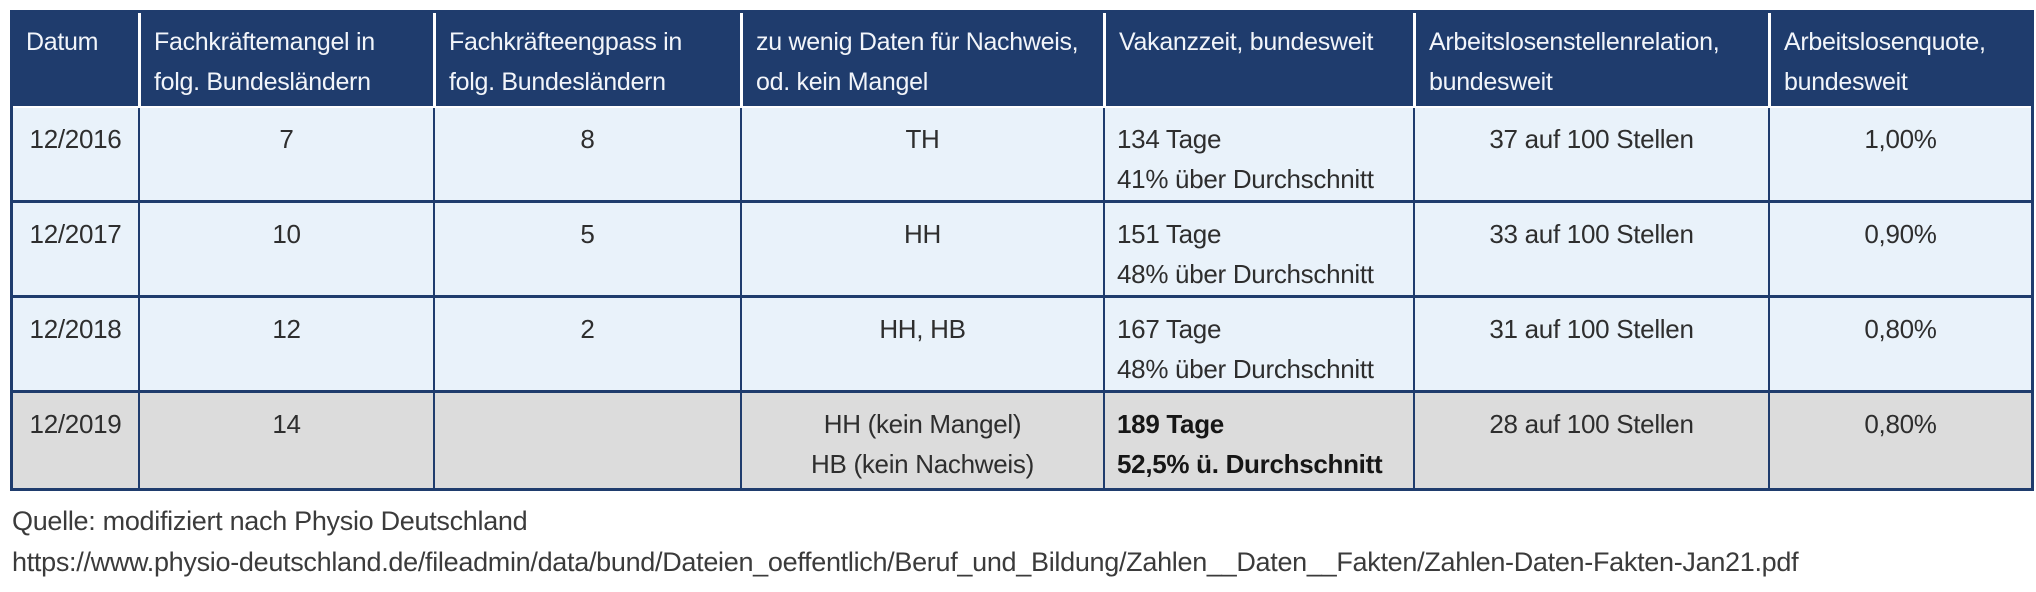 This screenshot has width=2036, height=592. What do you see at coordinates (75, 329) in the screenshot?
I see `cell-datum: 12/2018` at bounding box center [75, 329].